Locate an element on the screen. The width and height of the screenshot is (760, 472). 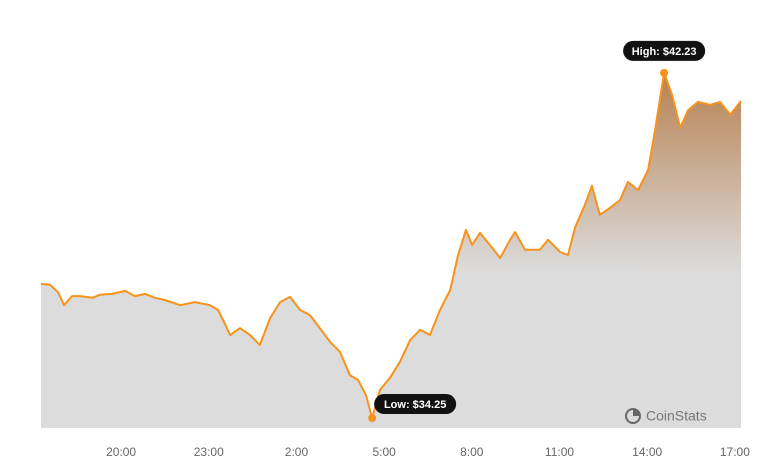
logo: CoinStats is located at coordinates (666, 416).